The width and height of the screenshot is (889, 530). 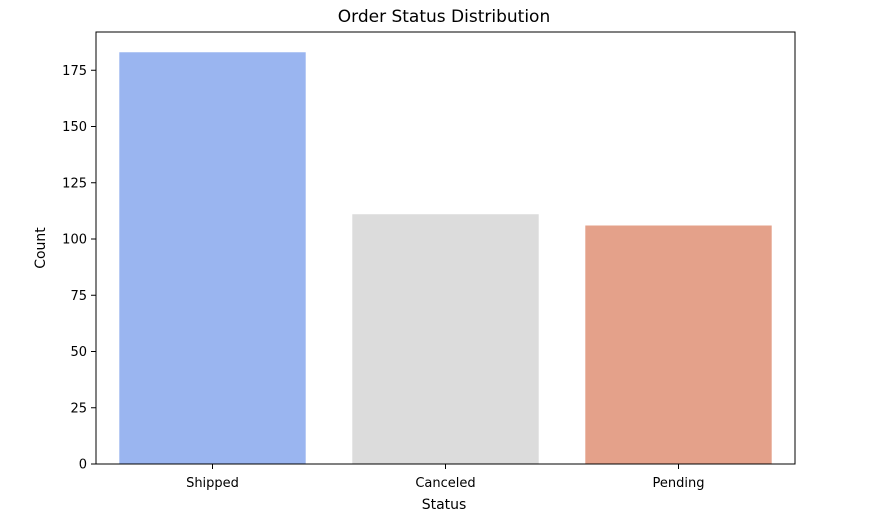 What do you see at coordinates (74, 240) in the screenshot?
I see `y-tick-label: 100` at bounding box center [74, 240].